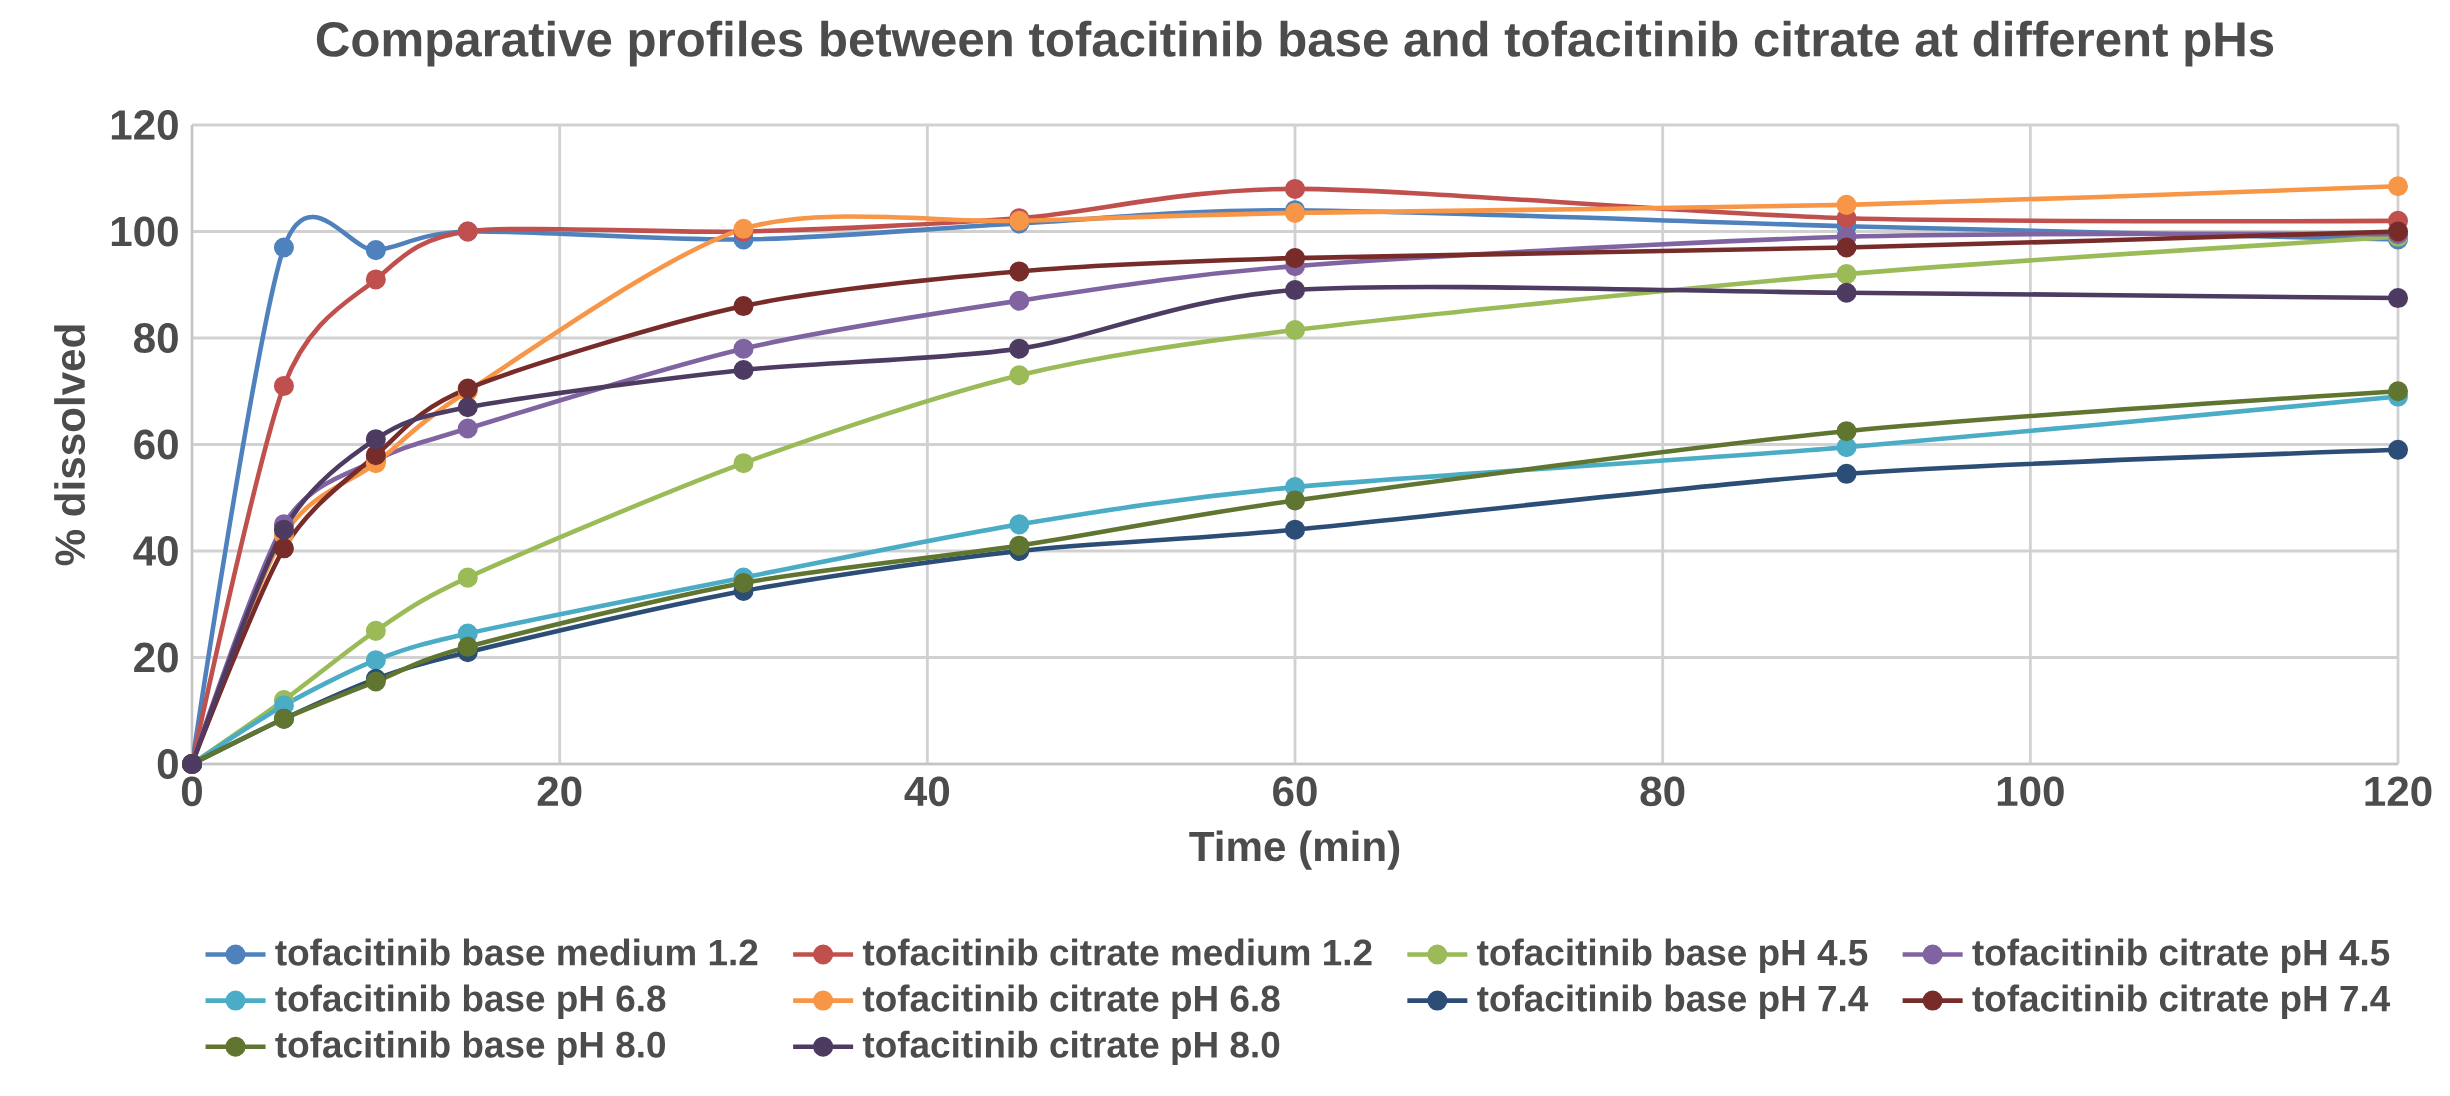 Image resolution: width=2450 pixels, height=1096 pixels. Describe the element at coordinates (1295, 791) in the screenshot. I see `x-tick-label: 60` at that location.